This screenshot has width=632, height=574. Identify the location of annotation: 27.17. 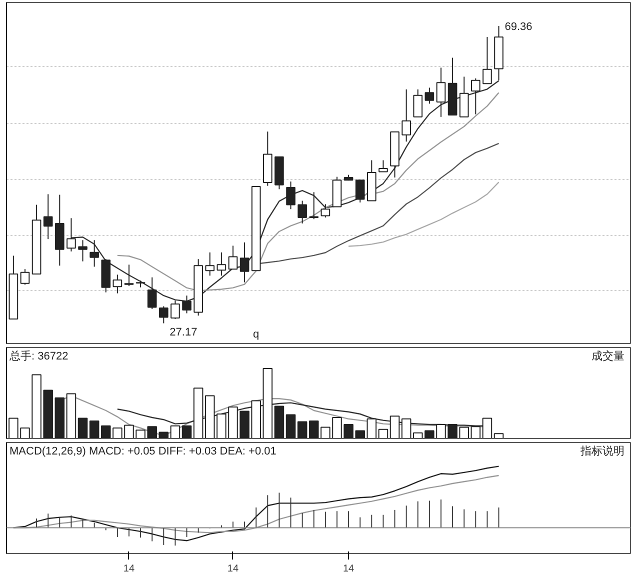
(184, 332).